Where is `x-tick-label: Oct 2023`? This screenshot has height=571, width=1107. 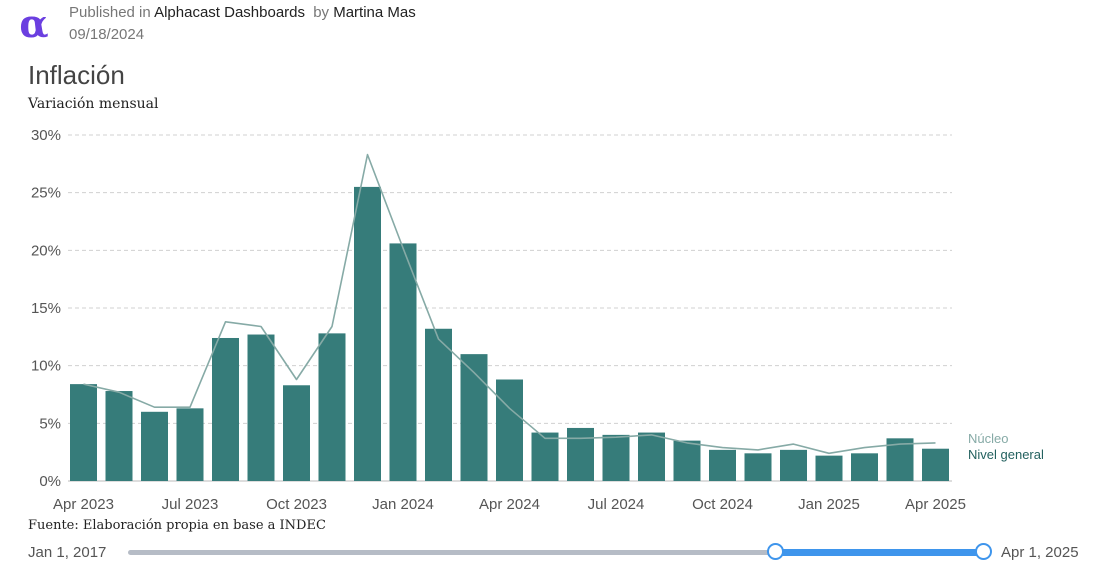 x-tick-label: Oct 2023 is located at coordinates (296, 504).